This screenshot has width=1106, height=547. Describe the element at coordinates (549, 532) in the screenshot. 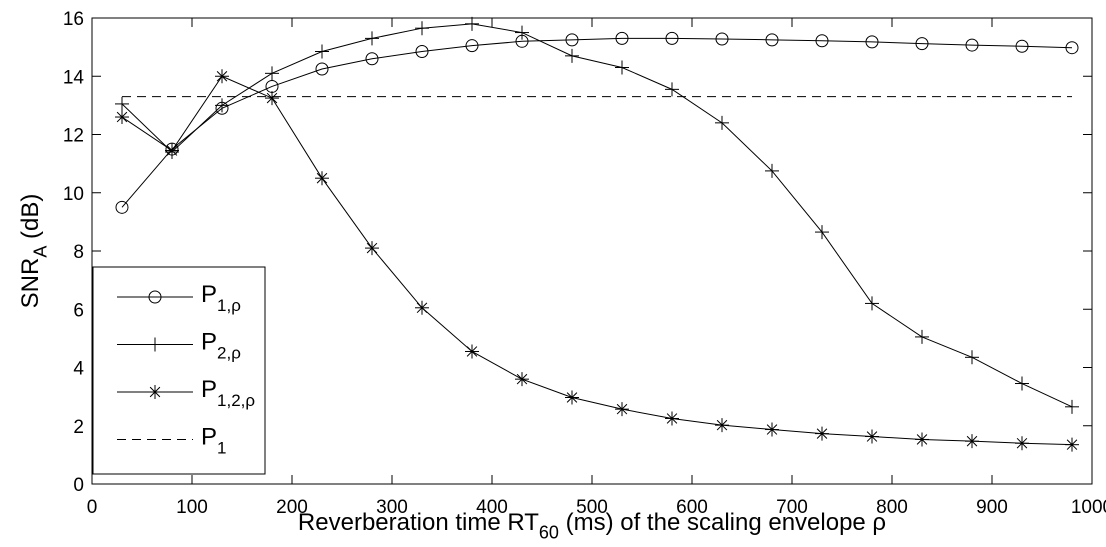

I see `x-axis-label-sub: 60` at that location.